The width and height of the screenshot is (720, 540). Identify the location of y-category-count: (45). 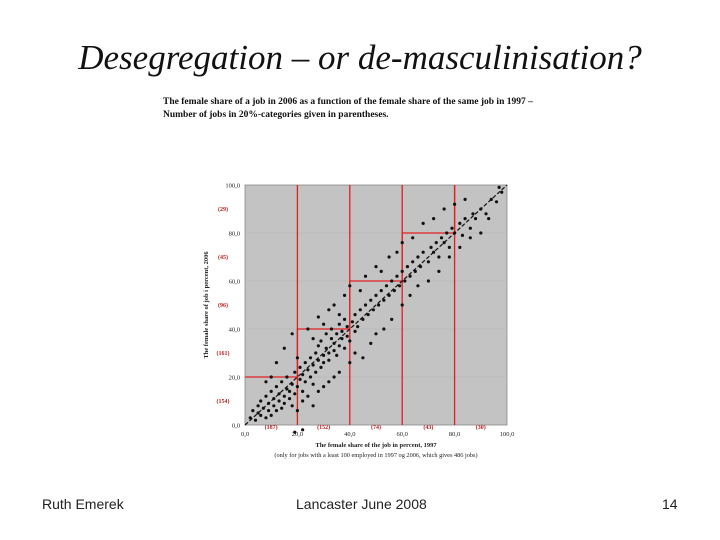
(223, 257).